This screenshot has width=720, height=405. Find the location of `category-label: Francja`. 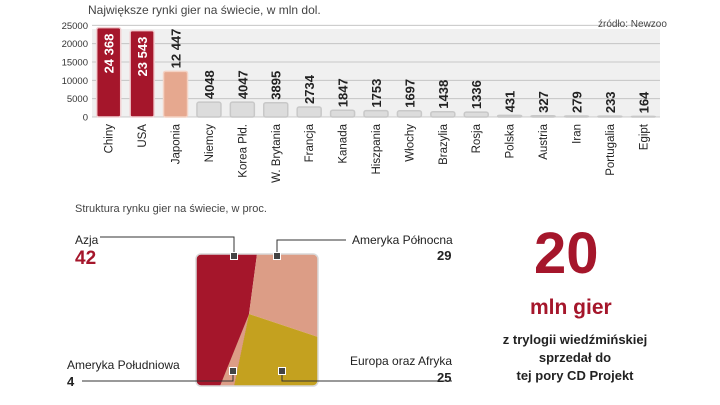

category-label: Francja is located at coordinates (310, 142).